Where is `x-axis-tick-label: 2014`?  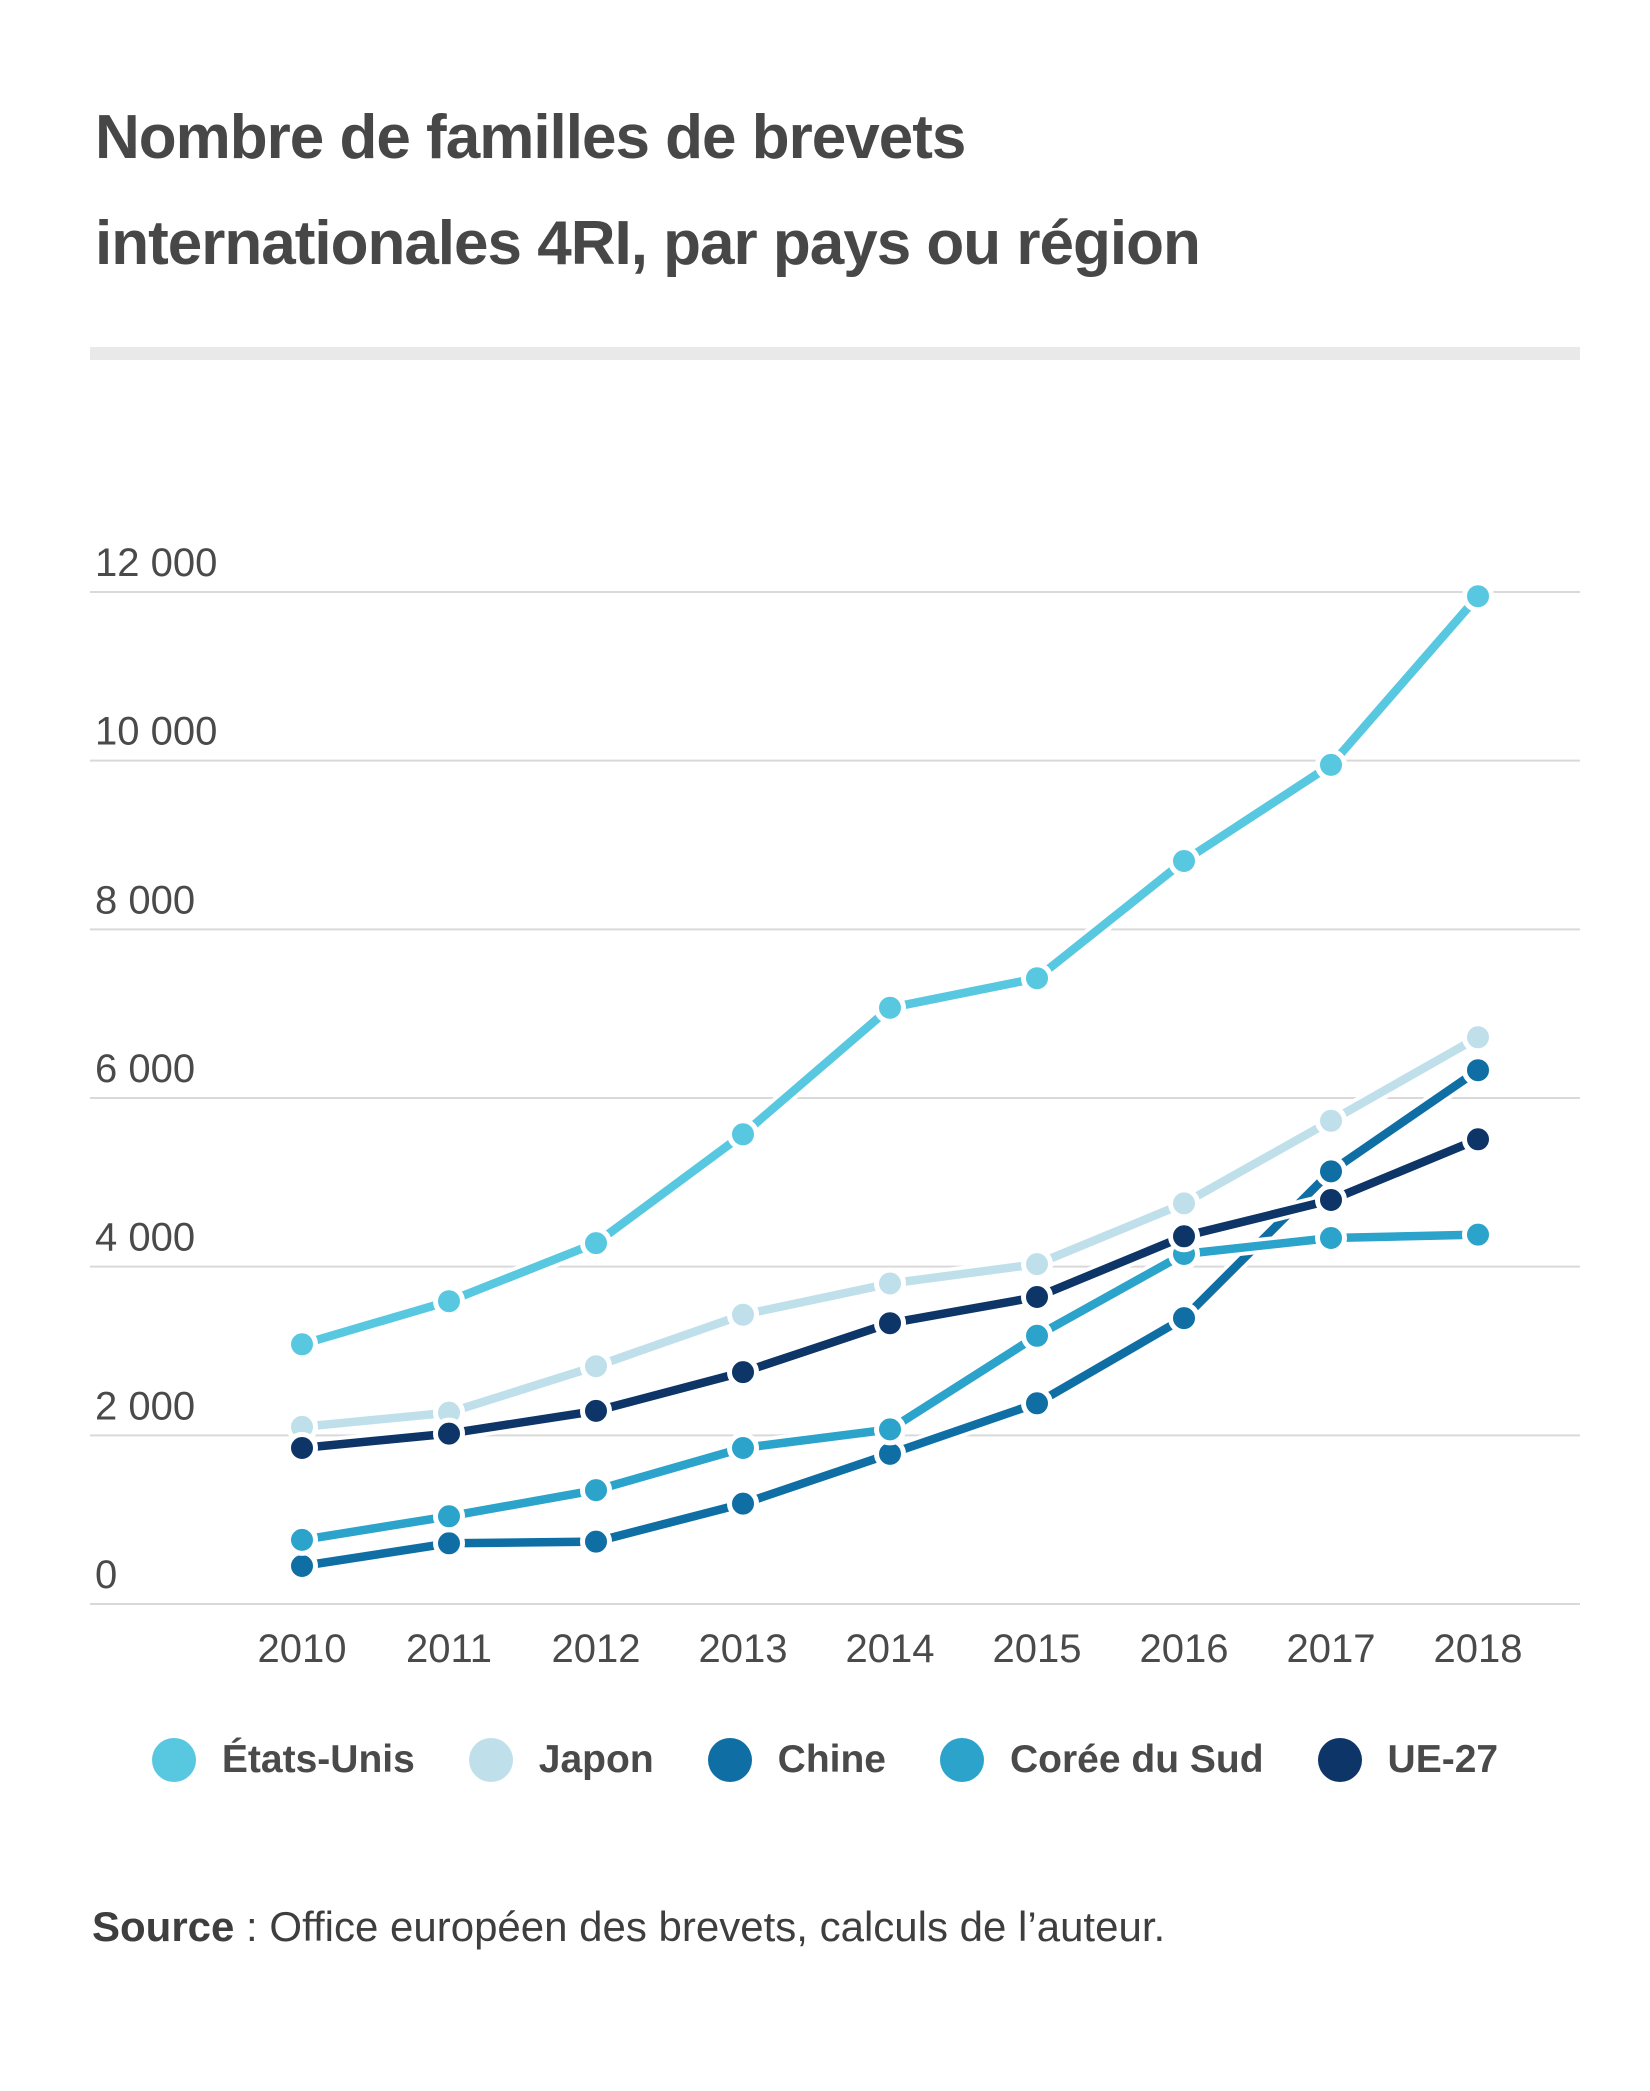
x-axis-tick-label: 2014 is located at coordinates (890, 1649).